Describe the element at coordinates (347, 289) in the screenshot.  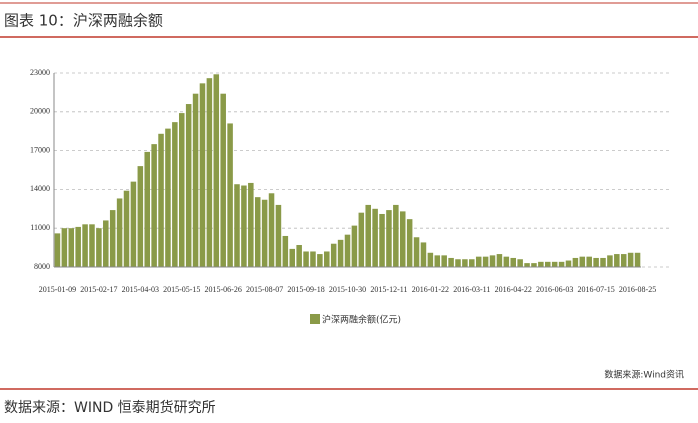
I see `x-tick-label: 2015-10-30` at that location.